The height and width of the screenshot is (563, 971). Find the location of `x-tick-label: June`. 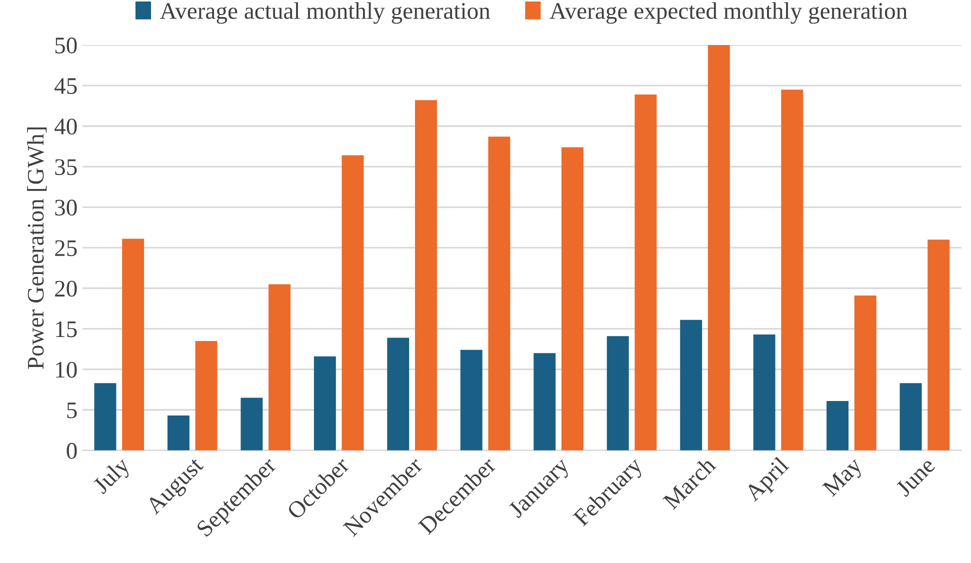

x-tick-label: June is located at coordinates (915, 477).